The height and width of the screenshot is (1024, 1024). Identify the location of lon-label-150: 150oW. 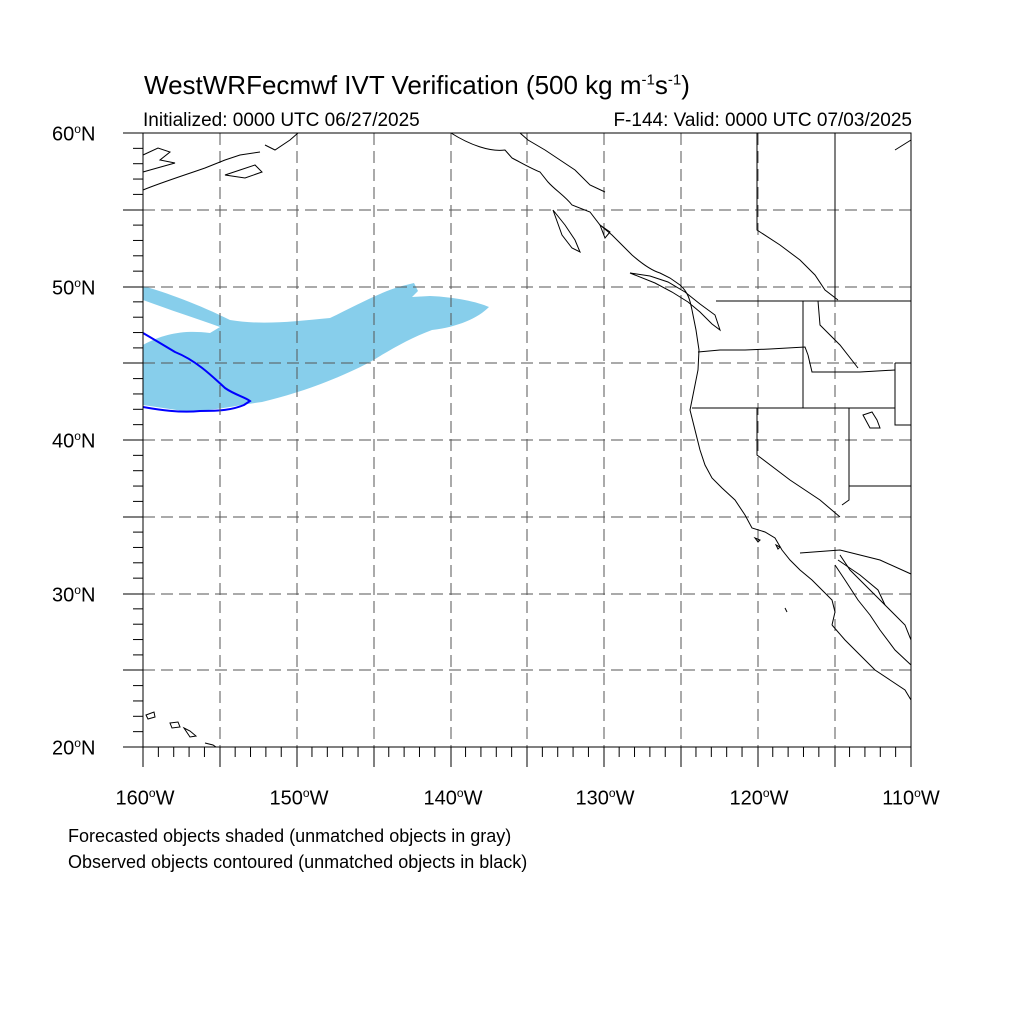
(299, 798).